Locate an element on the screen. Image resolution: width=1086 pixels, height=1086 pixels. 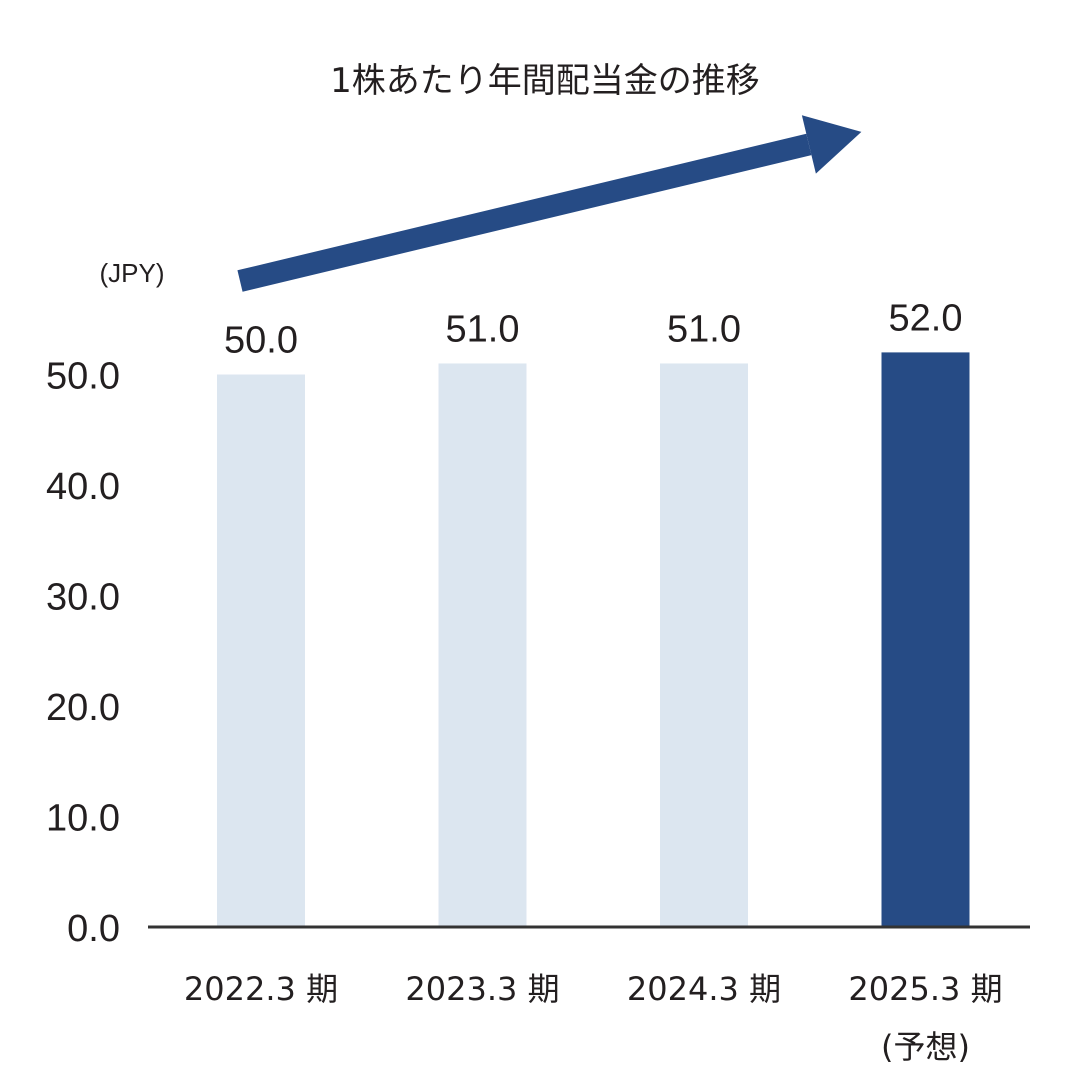
trend-arrow-shaft is located at coordinates (524, 212).